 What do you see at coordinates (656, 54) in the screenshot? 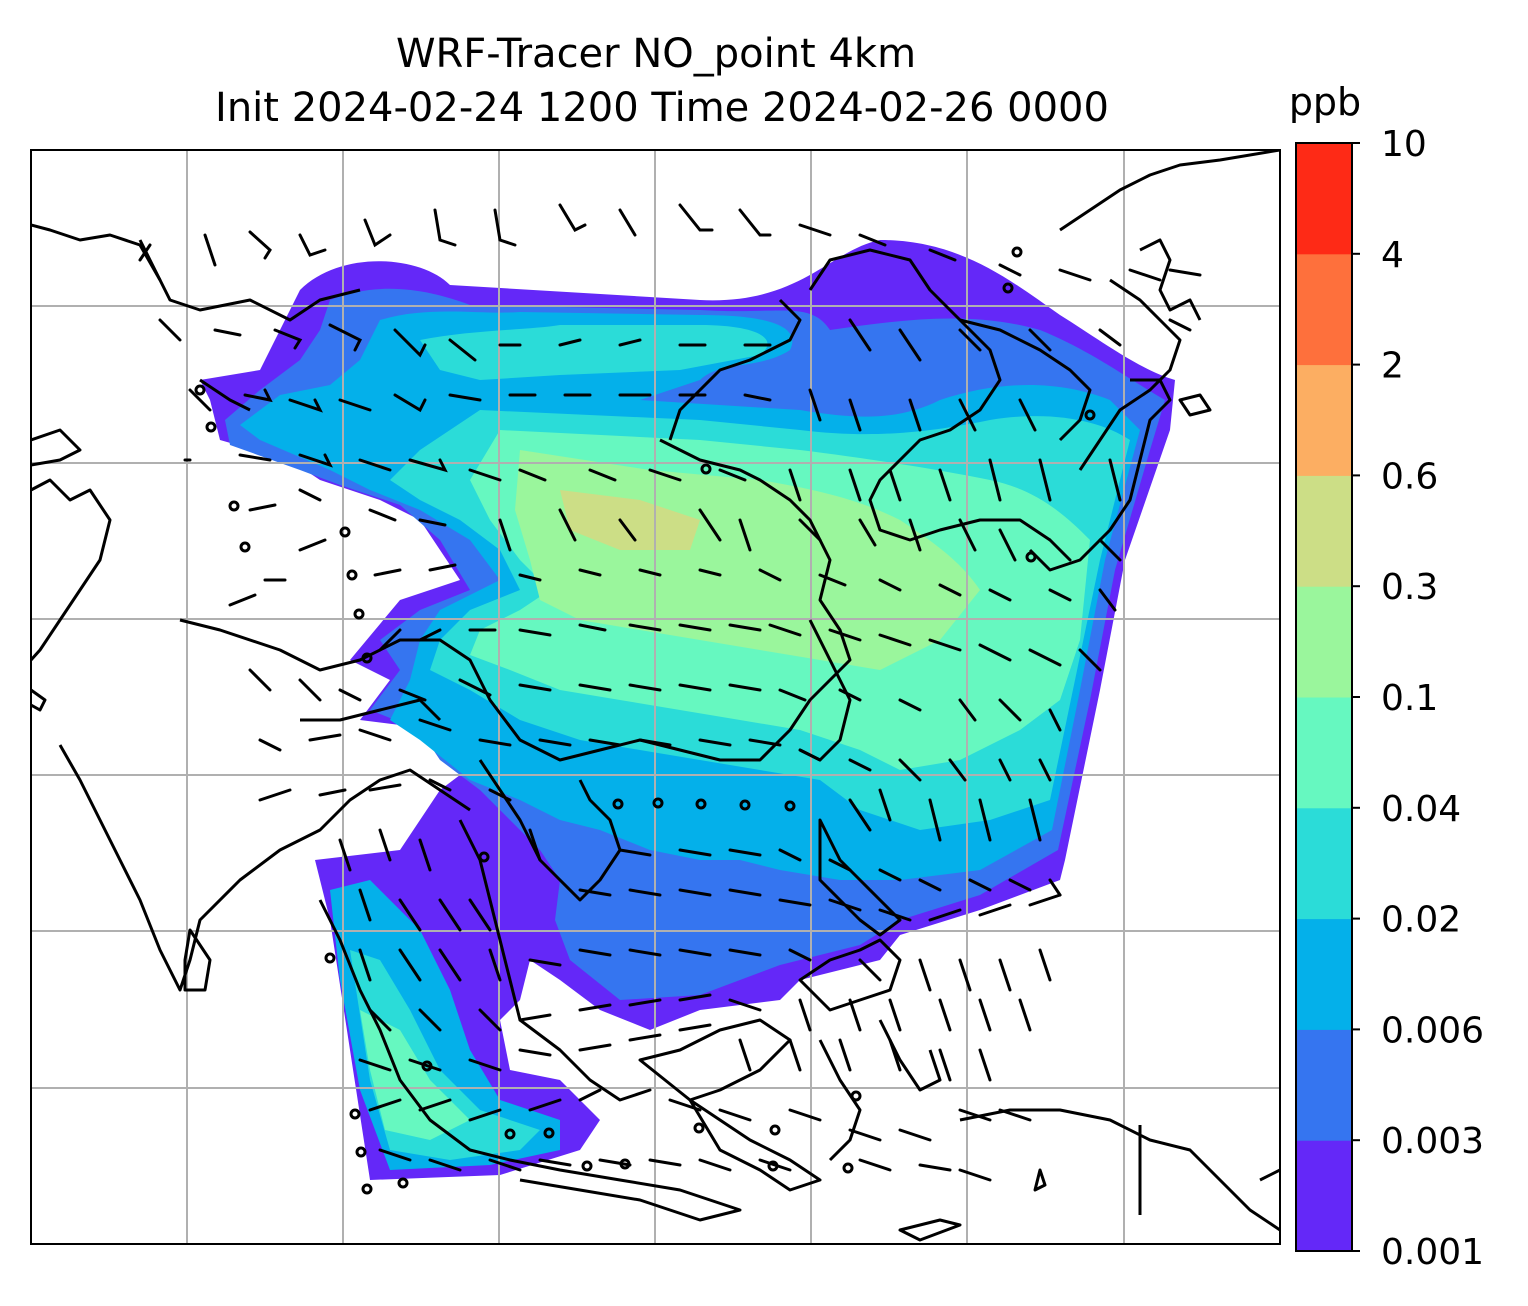
I see `chart-title: WRF-Tracer NO_point 4km` at bounding box center [656, 54].